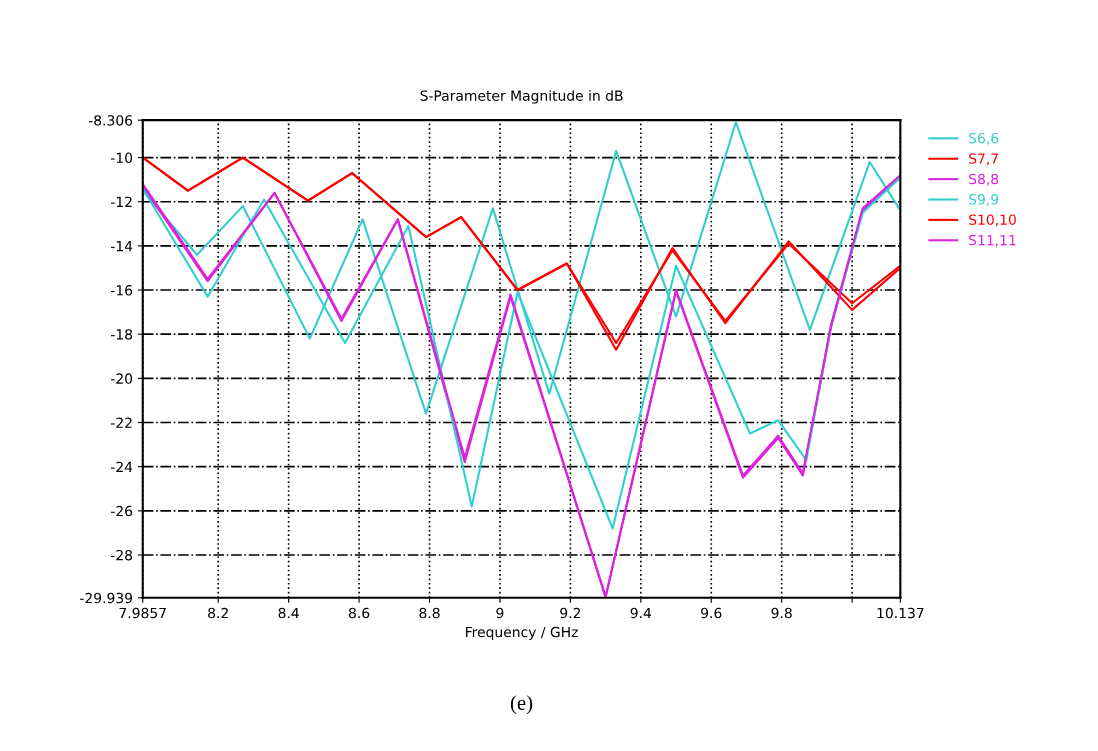  I want to click on text: (e), so click(521, 705).